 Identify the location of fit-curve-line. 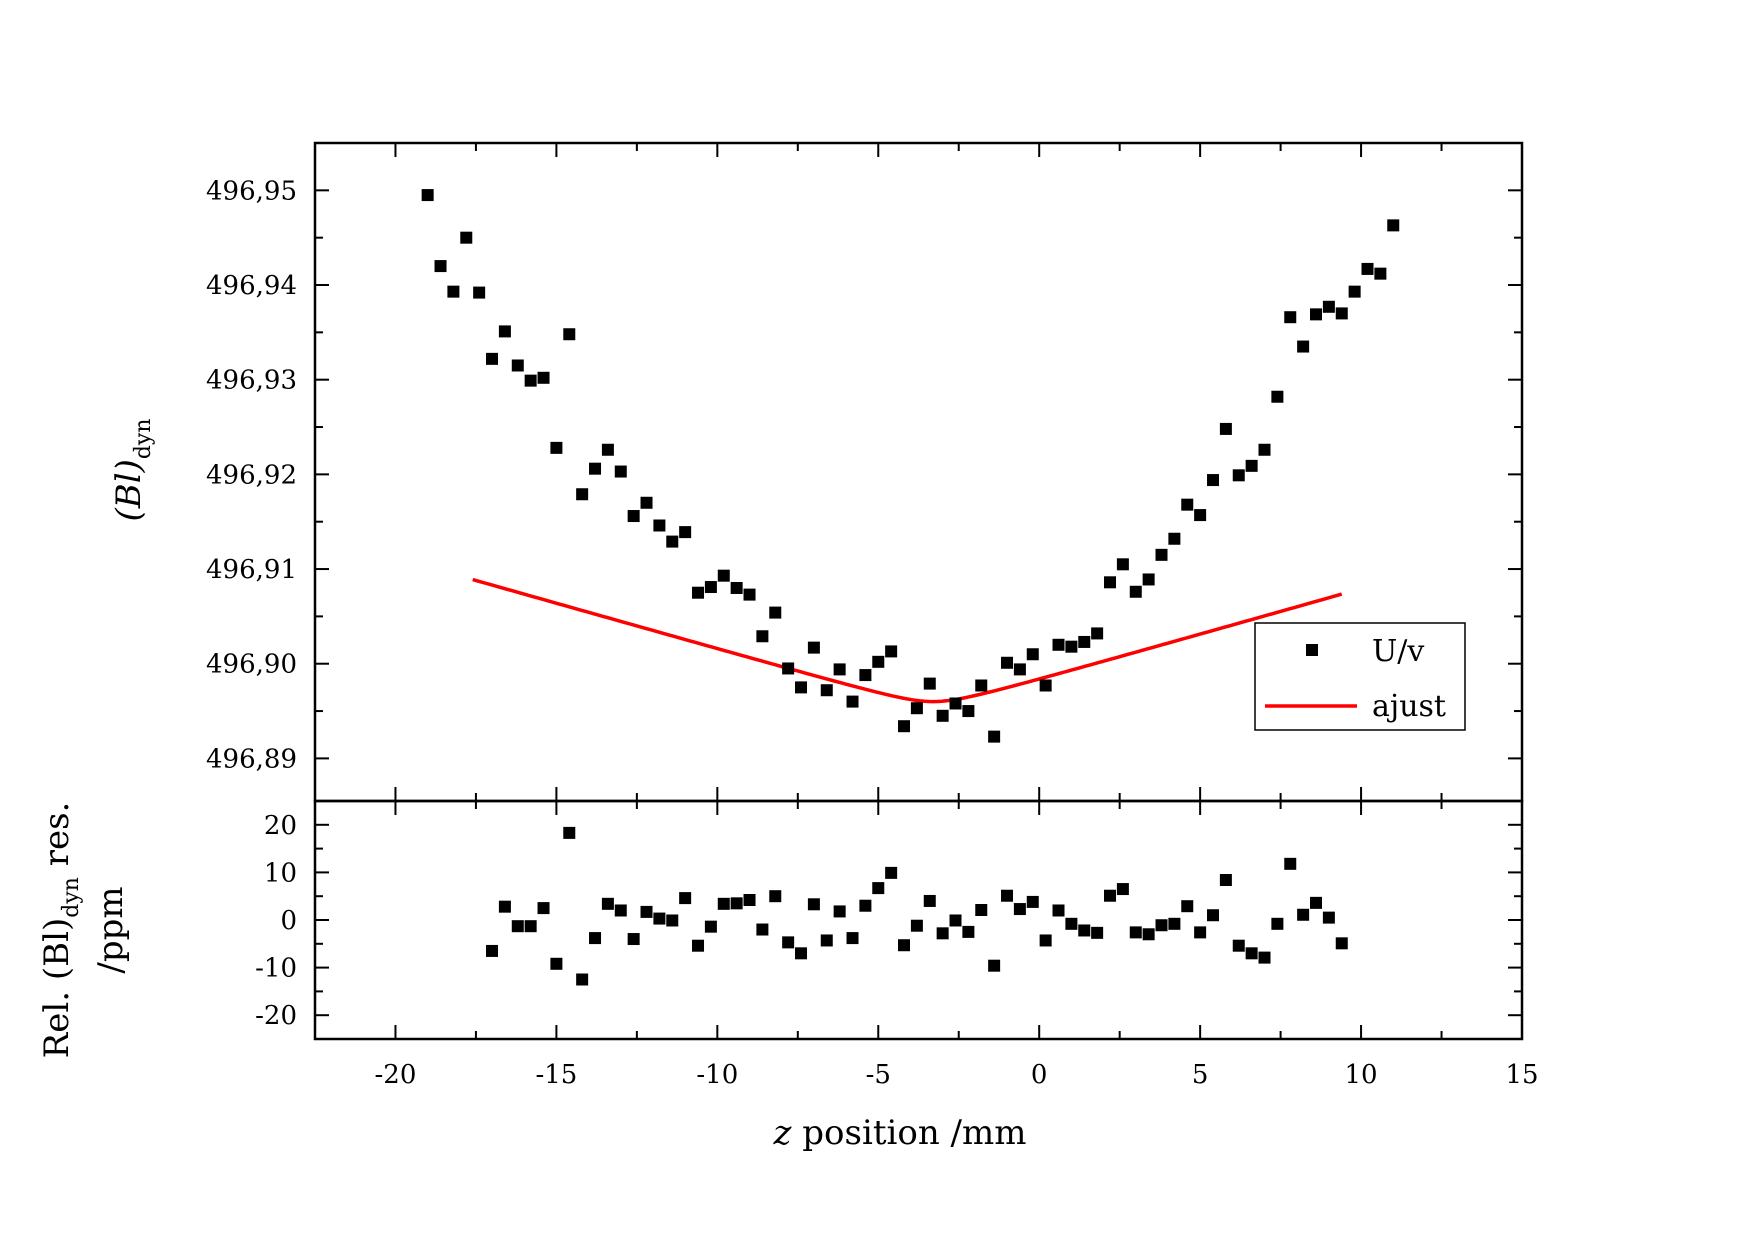
(907, 640).